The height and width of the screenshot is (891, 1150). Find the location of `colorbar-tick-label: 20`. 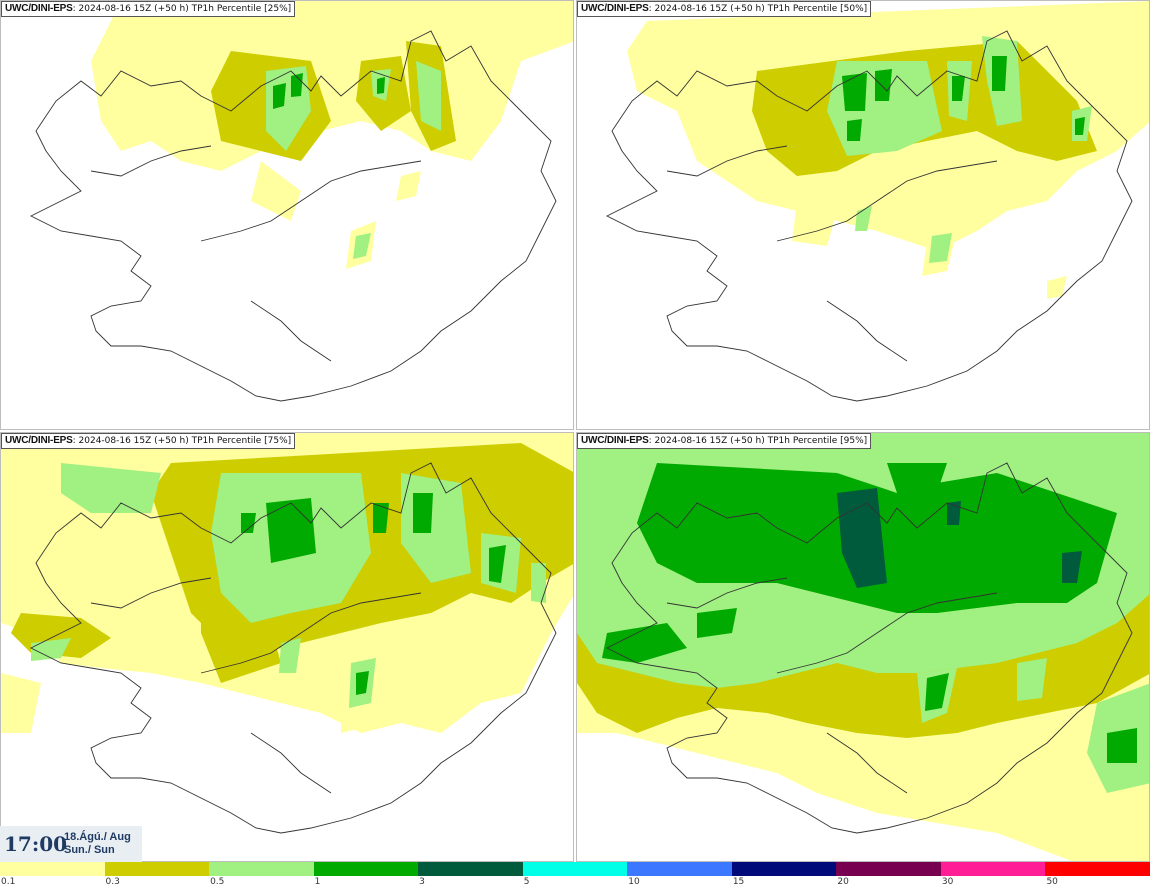

colorbar-tick-label: 20 is located at coordinates (843, 882).